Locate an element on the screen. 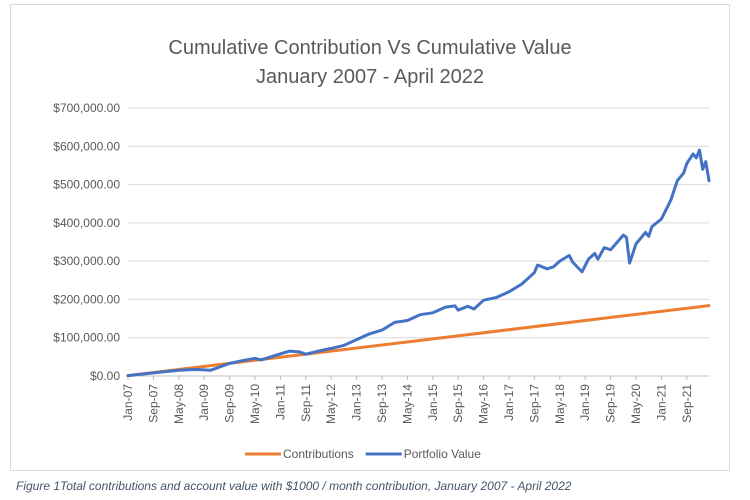 The image size is (750, 500). x-tick-label: May-10 is located at coordinates (255, 404).